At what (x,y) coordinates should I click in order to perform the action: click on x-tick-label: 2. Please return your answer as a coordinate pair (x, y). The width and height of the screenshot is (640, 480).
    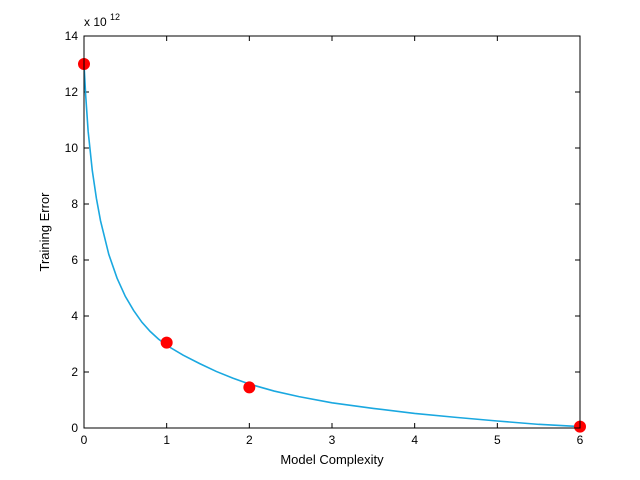
    Looking at the image, I should click on (249, 440).